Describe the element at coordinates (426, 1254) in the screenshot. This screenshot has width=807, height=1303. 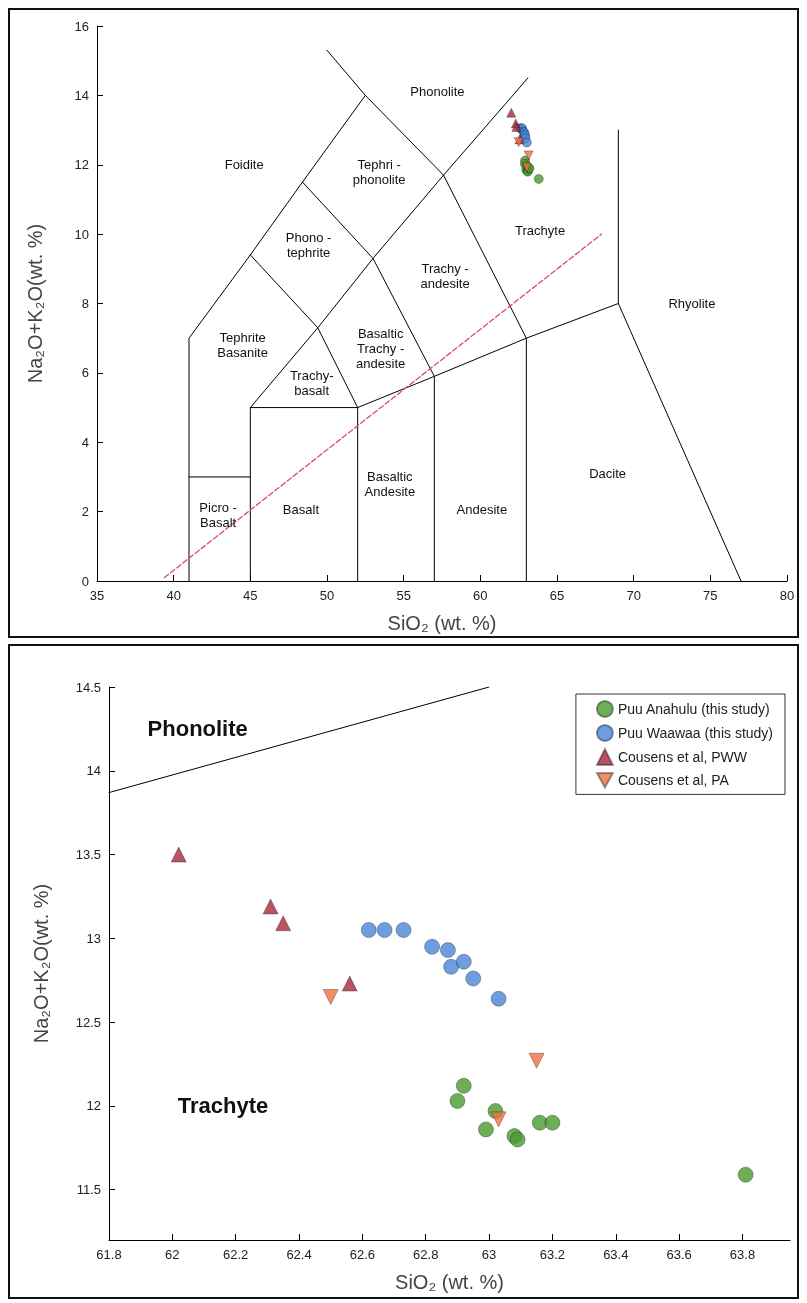
I see `x-tick-label: 62.8` at that location.